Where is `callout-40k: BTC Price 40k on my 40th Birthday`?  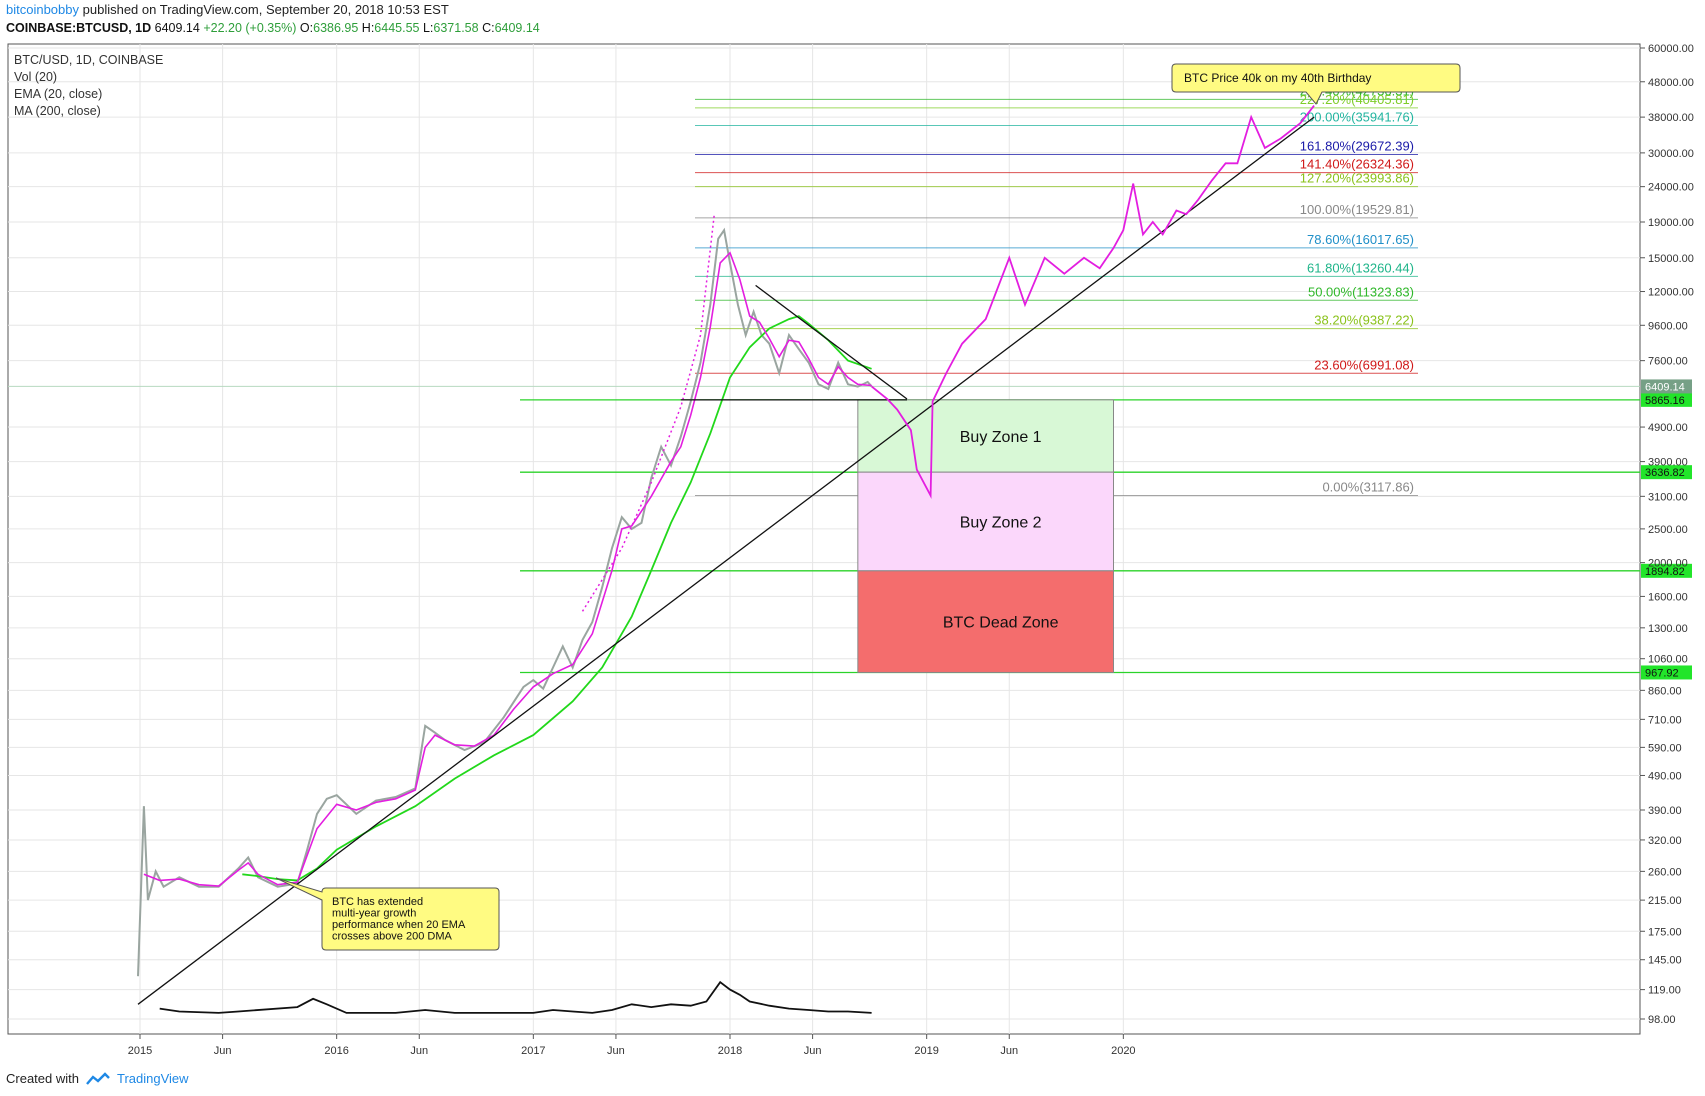 callout-40k: BTC Price 40k on my 40th Birthday is located at coordinates (1316, 84).